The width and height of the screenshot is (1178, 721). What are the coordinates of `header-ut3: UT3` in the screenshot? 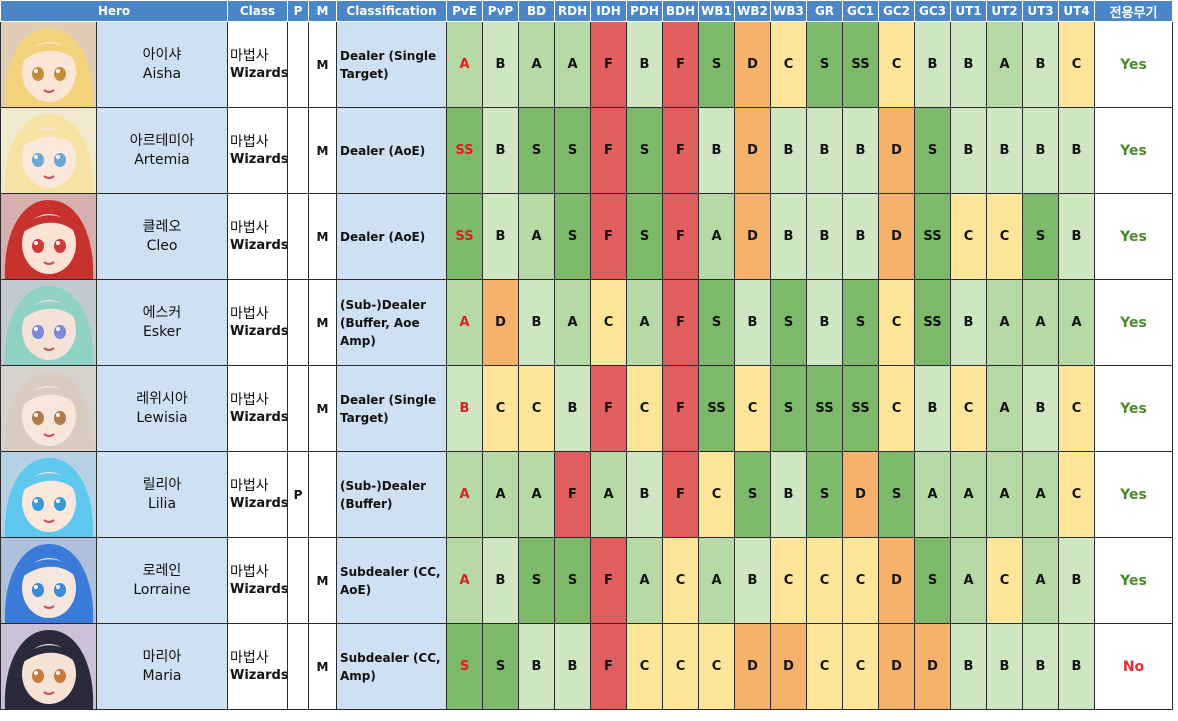 It's located at (1040, 11).